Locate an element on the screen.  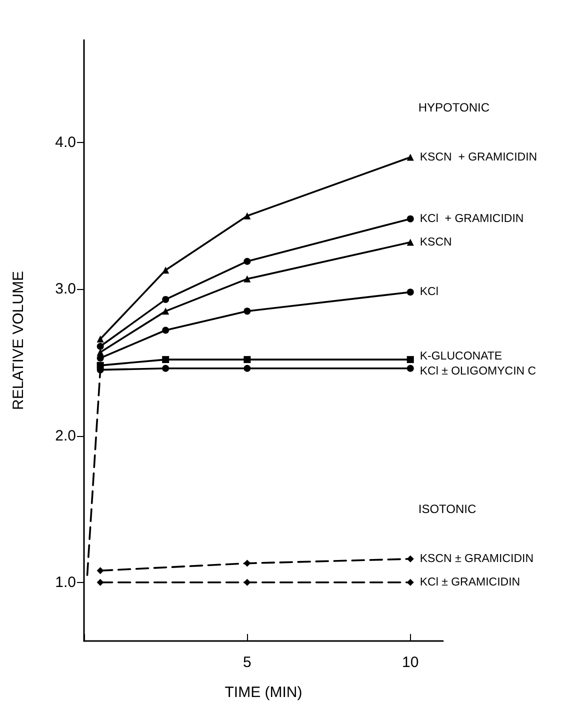
annotation: HYPOTONIC is located at coordinates (454, 107).